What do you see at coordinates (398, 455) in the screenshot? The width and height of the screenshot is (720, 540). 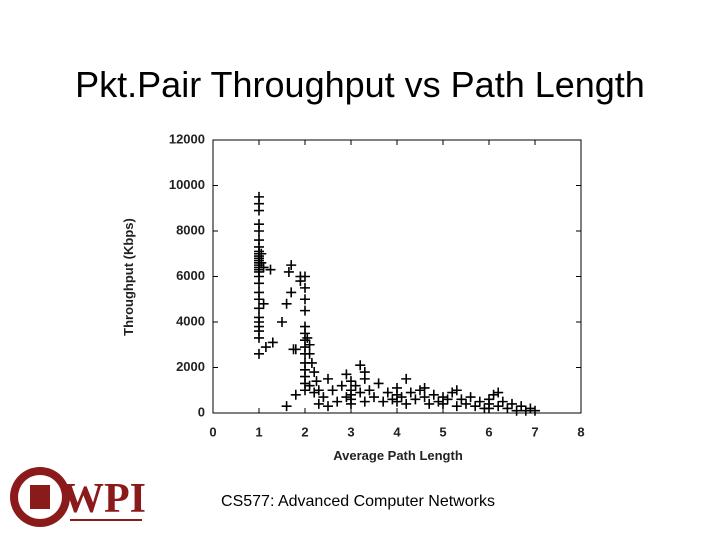 I see `x-axis-label: Average Path Length` at bounding box center [398, 455].